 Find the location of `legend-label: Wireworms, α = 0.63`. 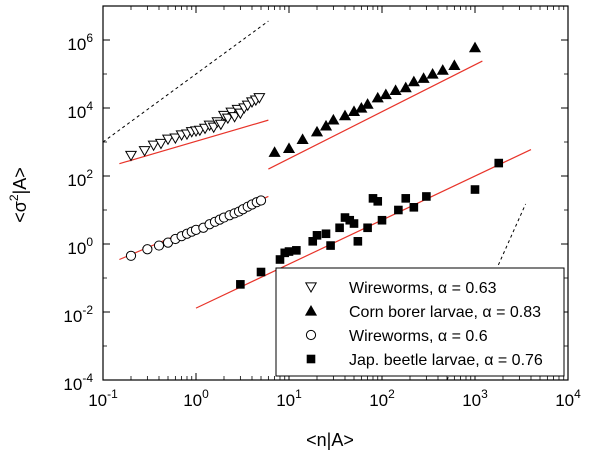

legend-label: Wireworms, α = 0.63 is located at coordinates (423, 288).